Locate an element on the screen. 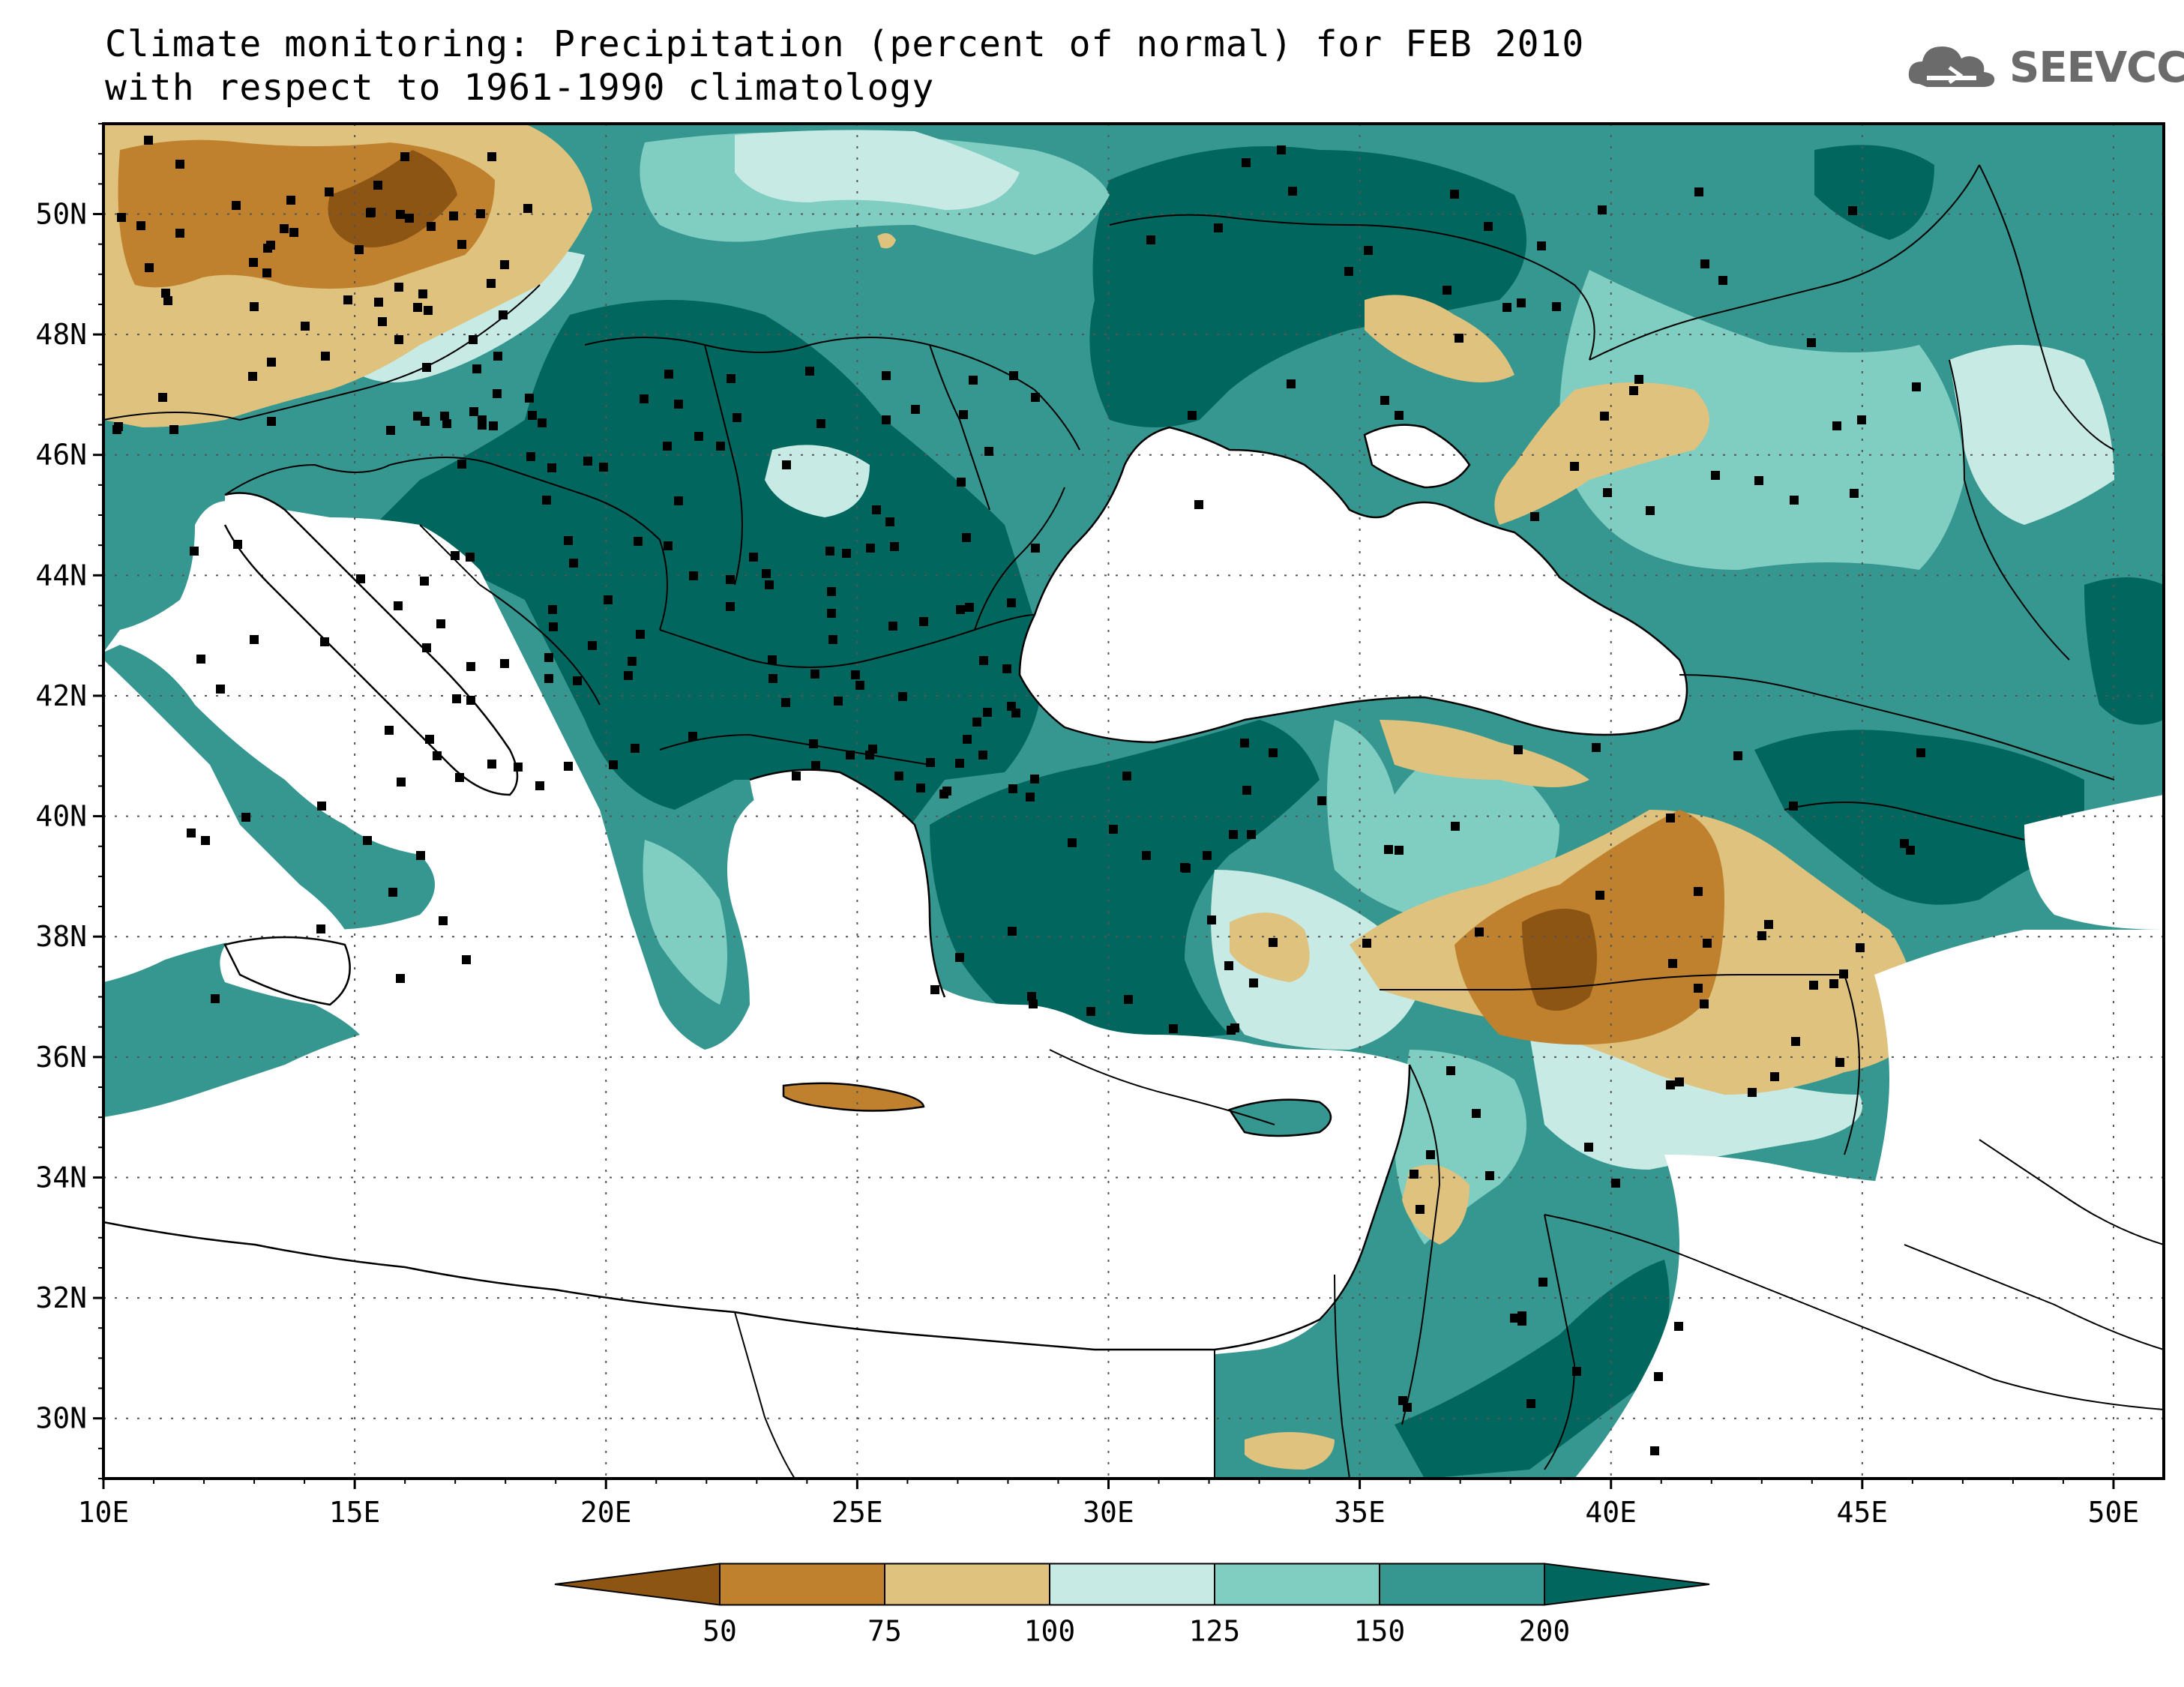  logo-text: SEEVCCC is located at coordinates (2096, 67).